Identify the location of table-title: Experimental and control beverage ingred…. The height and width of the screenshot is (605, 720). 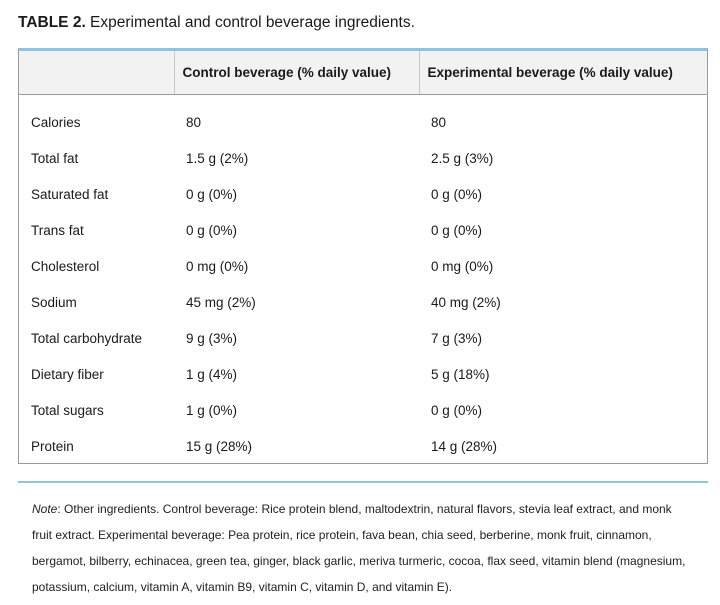
(250, 22).